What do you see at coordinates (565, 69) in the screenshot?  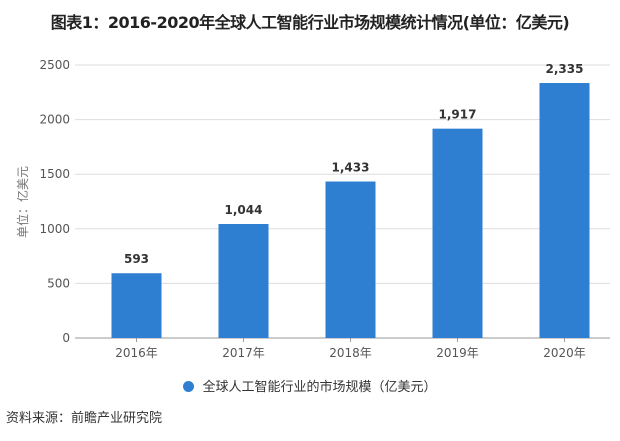 I see `data-label: 2,335` at bounding box center [565, 69].